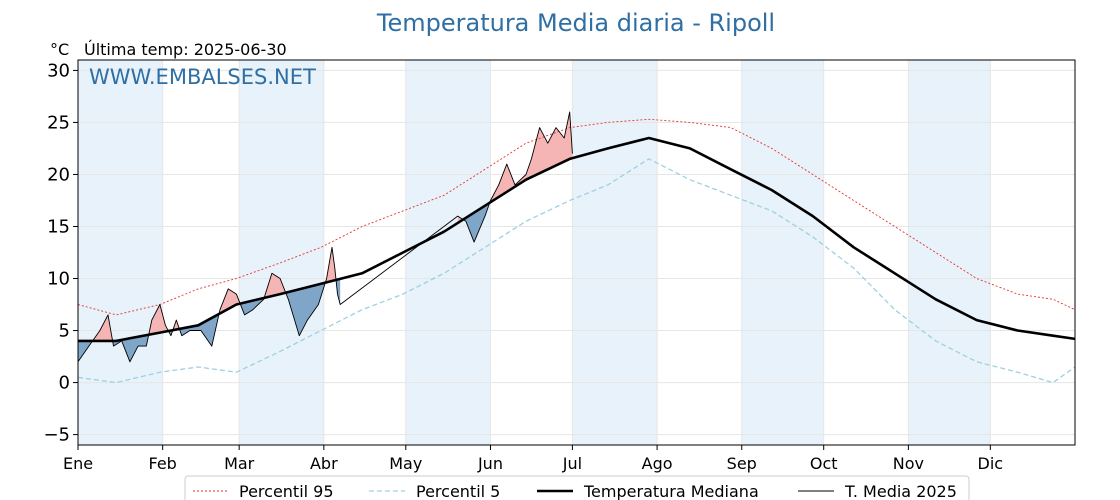 The image size is (1120, 500). Describe the element at coordinates (324, 463) in the screenshot. I see `x-tick-label: Abr` at that location.